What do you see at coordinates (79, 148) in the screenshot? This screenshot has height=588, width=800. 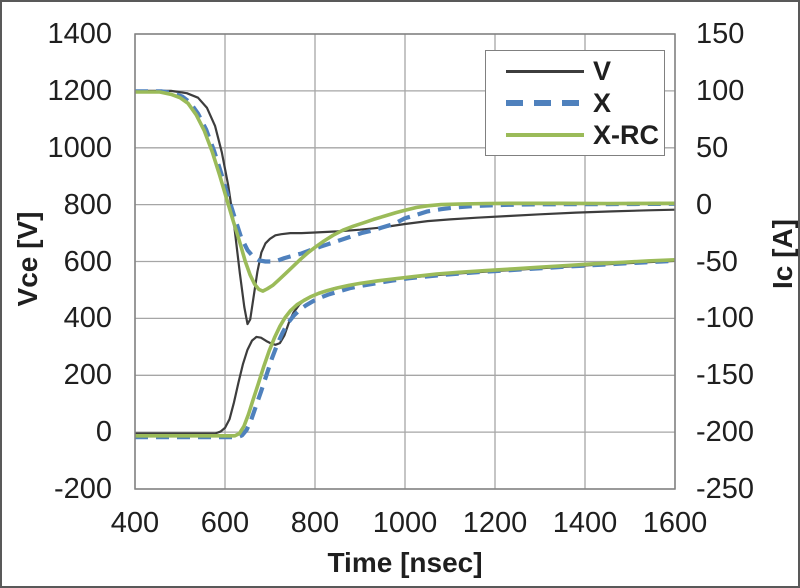 I see `left-tick-label: 1000` at bounding box center [79, 148].